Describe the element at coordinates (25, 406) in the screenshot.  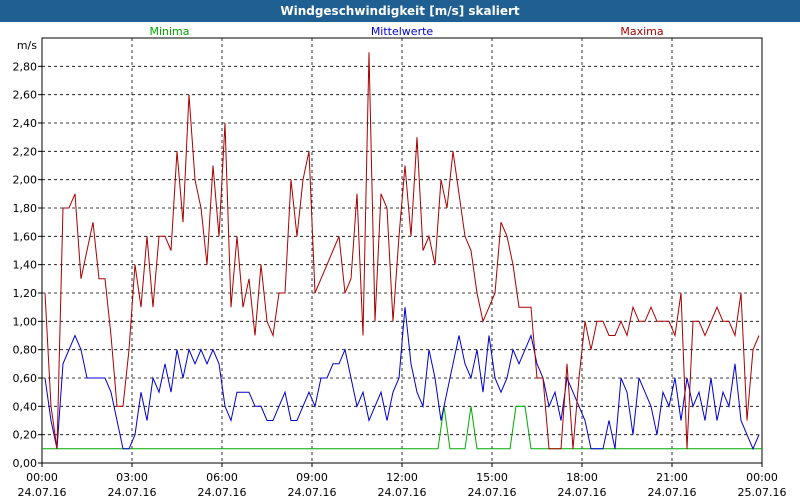
I see `y-tick-label: 0,40` at that location.